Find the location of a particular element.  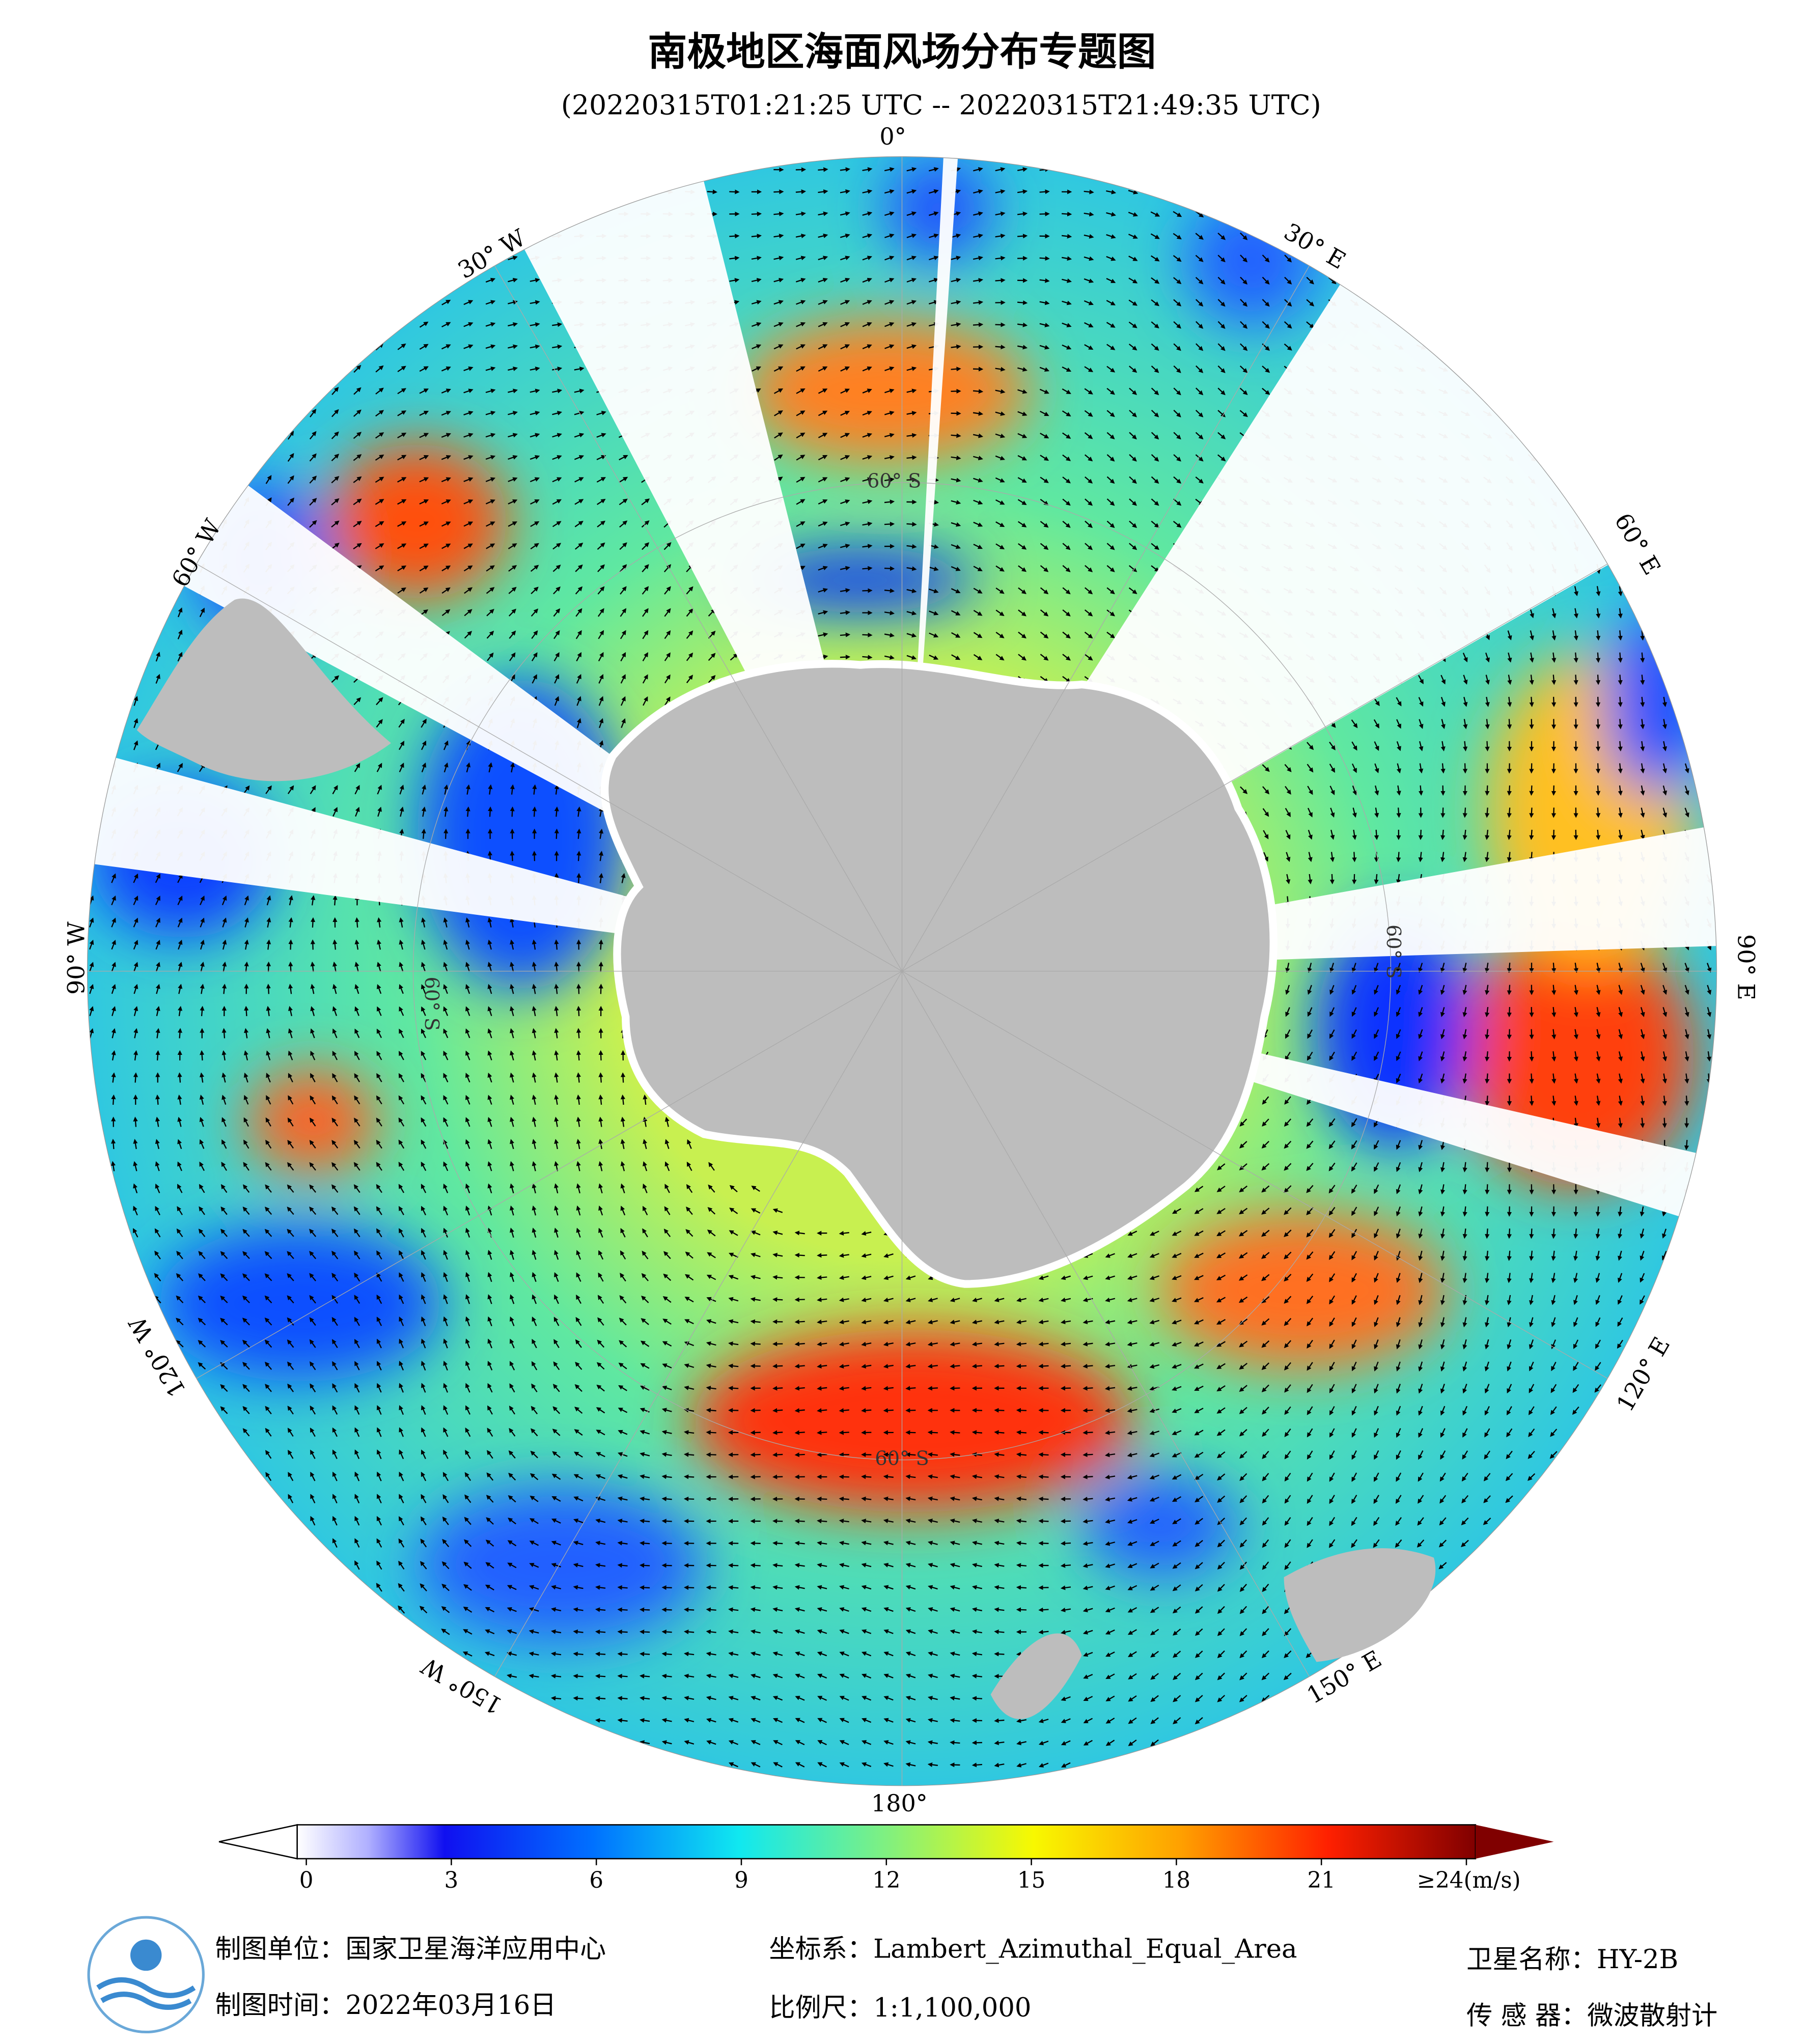

latitude-label: 60° S is located at coordinates (902, 1458).